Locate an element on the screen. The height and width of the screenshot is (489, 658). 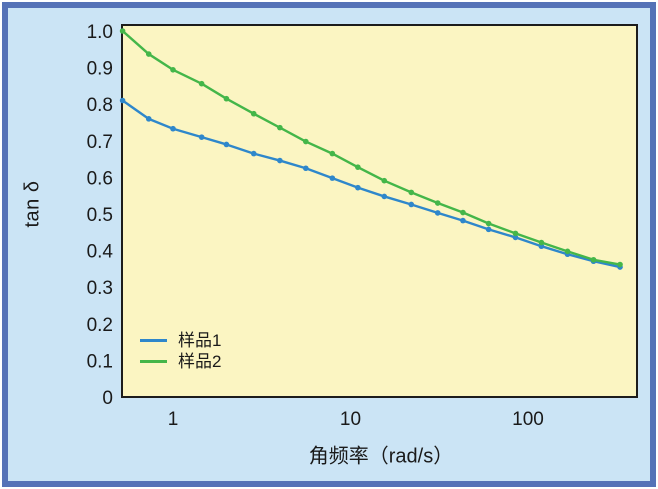
y-tick-label: 0.2 is located at coordinates (100, 325).